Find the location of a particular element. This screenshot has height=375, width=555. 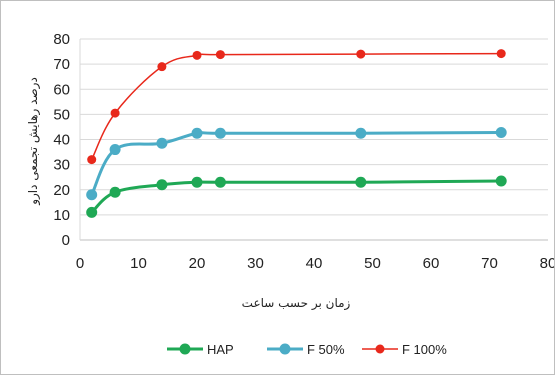

x-tick-label: 80 is located at coordinates (547, 263).